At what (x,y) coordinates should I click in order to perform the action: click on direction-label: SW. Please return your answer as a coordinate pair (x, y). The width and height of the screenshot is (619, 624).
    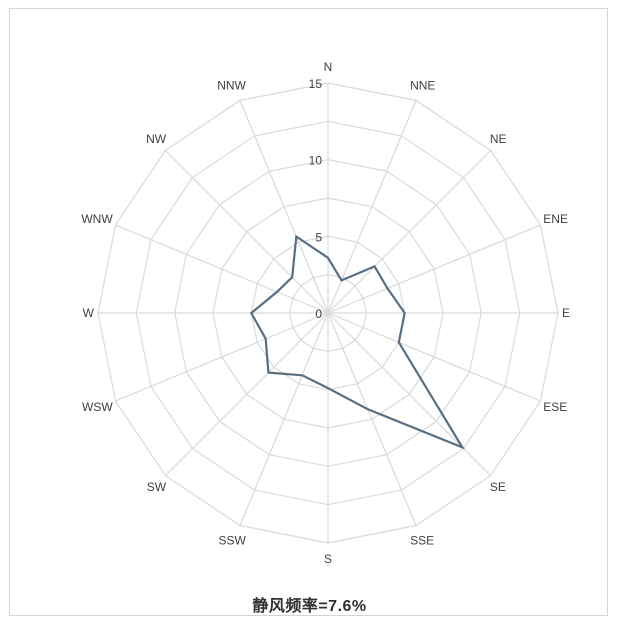
    Looking at the image, I should click on (157, 487).